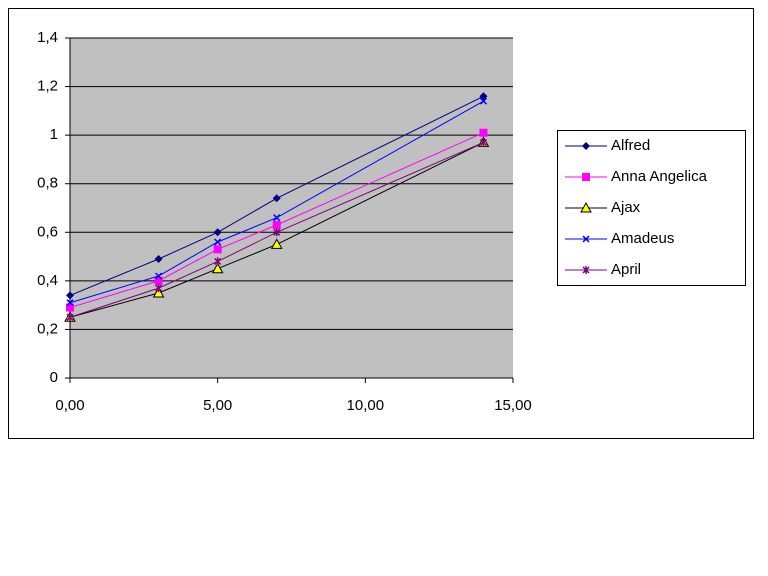  Describe the element at coordinates (47, 328) in the screenshot. I see `y-tick-label: 0,2` at that location.